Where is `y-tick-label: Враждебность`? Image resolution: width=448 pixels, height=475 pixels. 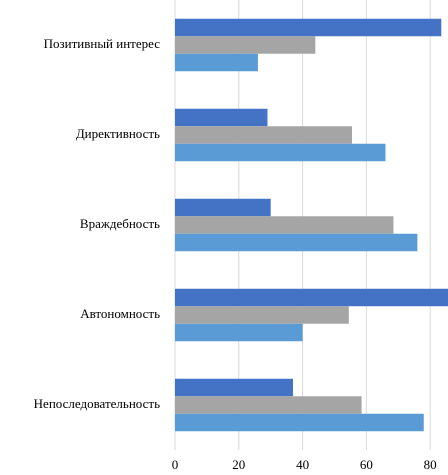 y-tick-label: Враждебность is located at coordinates (120, 223).